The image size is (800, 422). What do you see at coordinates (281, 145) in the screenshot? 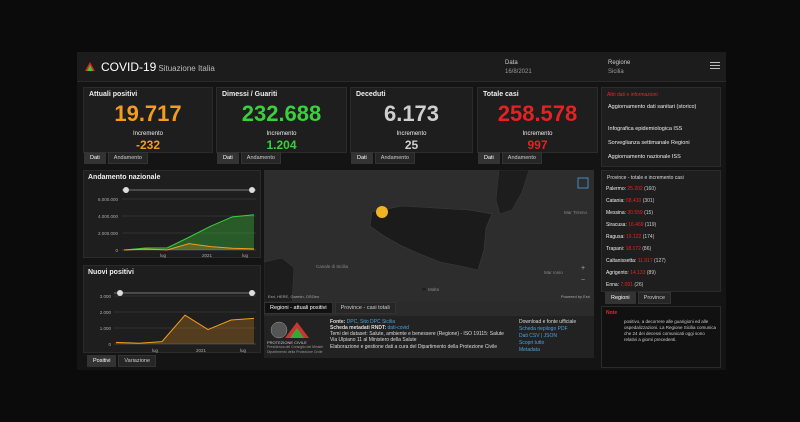
I see `kpi-increment: 1.204` at bounding box center [281, 145].